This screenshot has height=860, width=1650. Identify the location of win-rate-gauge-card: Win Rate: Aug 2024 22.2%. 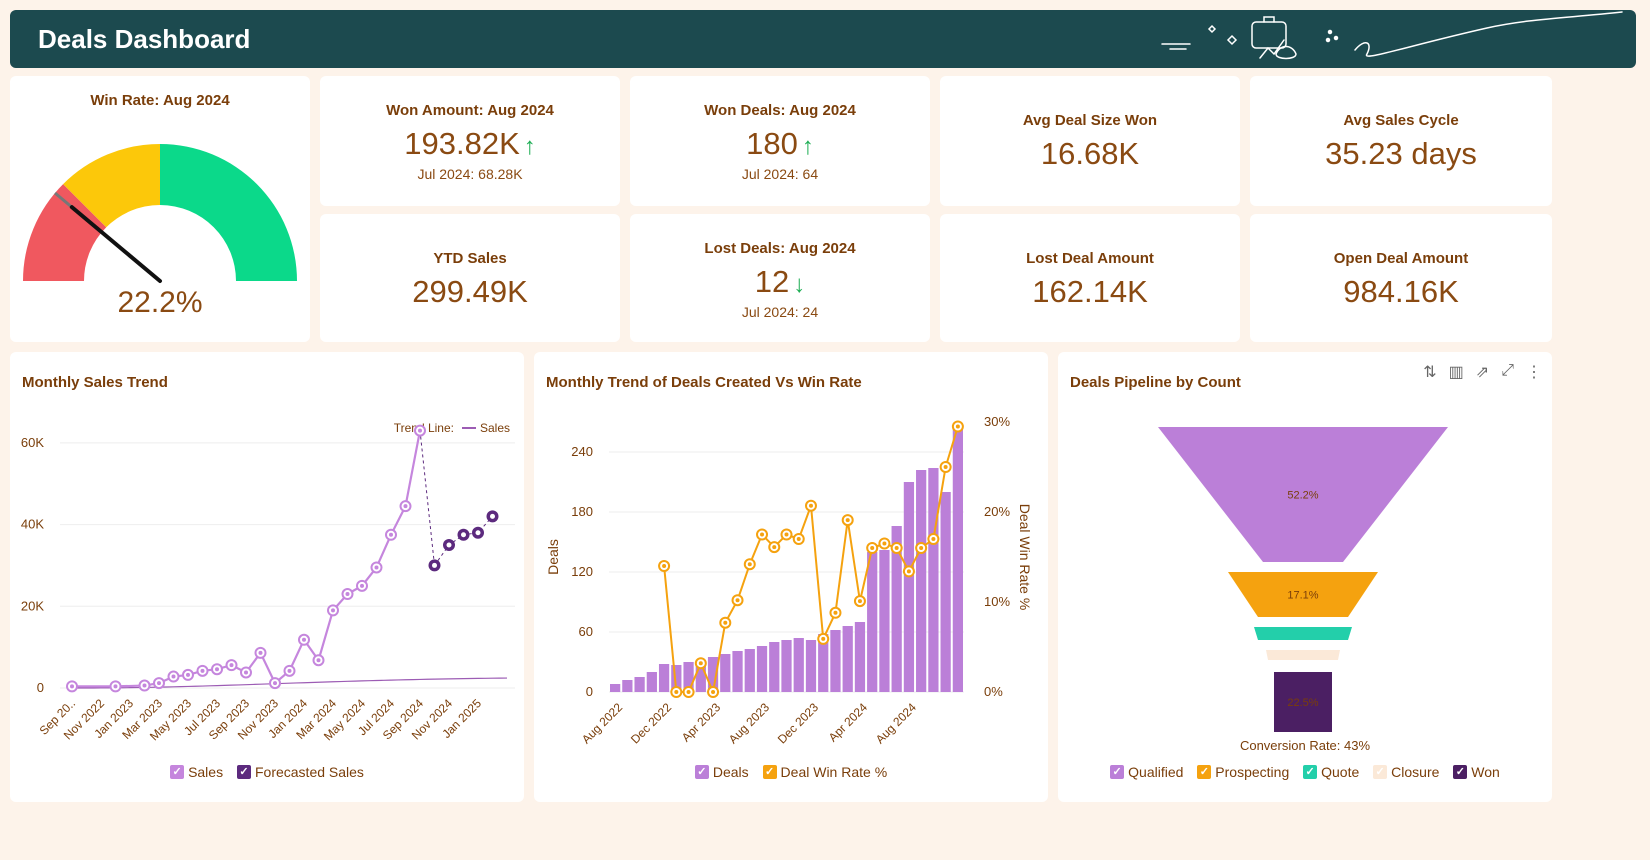
(160, 209).